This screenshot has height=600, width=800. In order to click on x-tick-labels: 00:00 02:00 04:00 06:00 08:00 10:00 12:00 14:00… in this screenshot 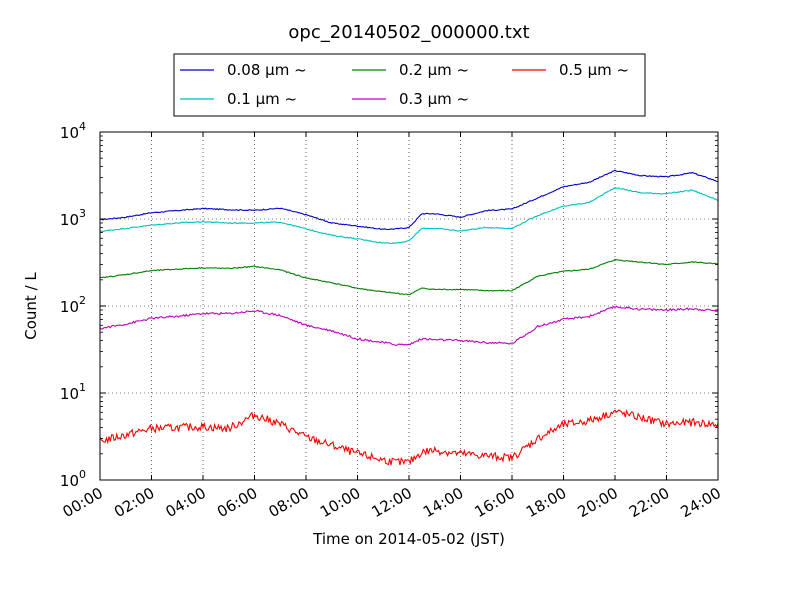, I will do `click(392, 502)`.